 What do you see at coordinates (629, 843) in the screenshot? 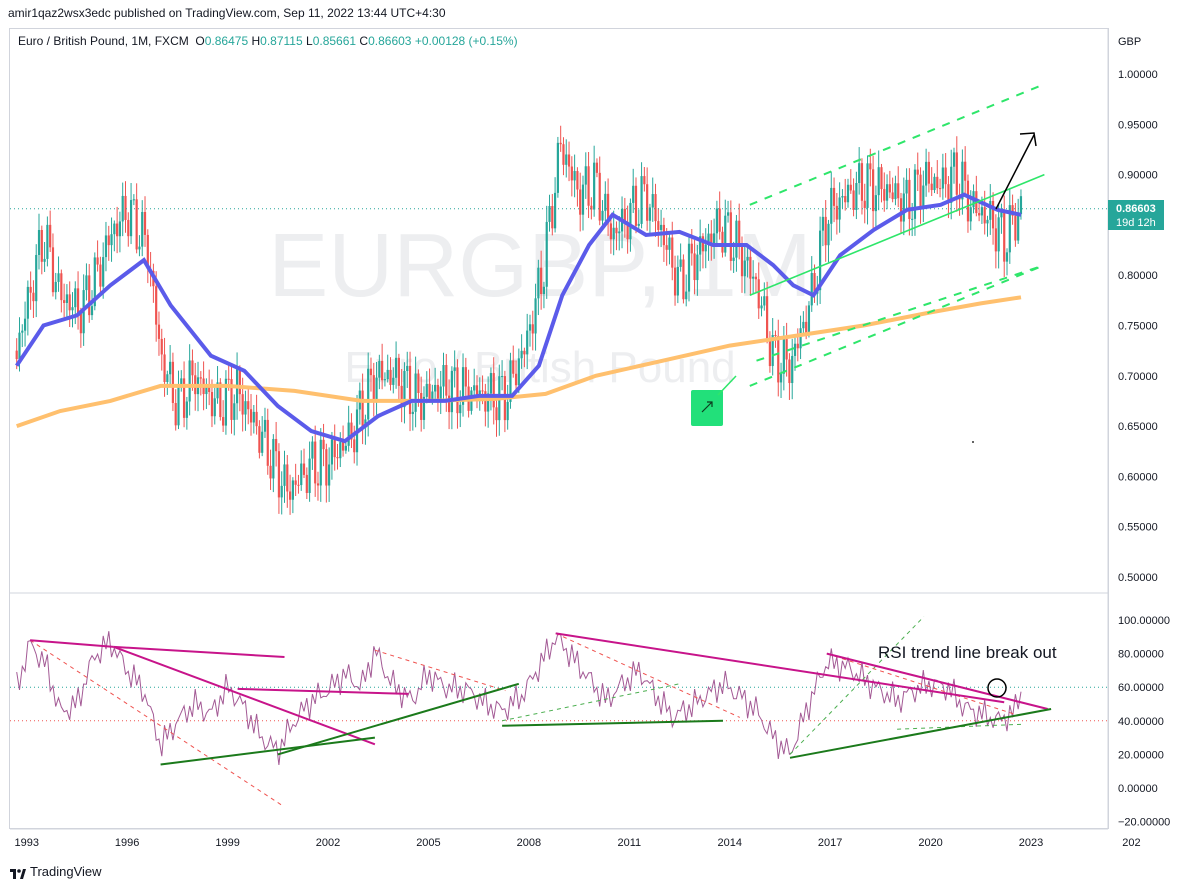
I see `time-tick: 2011` at bounding box center [629, 843].